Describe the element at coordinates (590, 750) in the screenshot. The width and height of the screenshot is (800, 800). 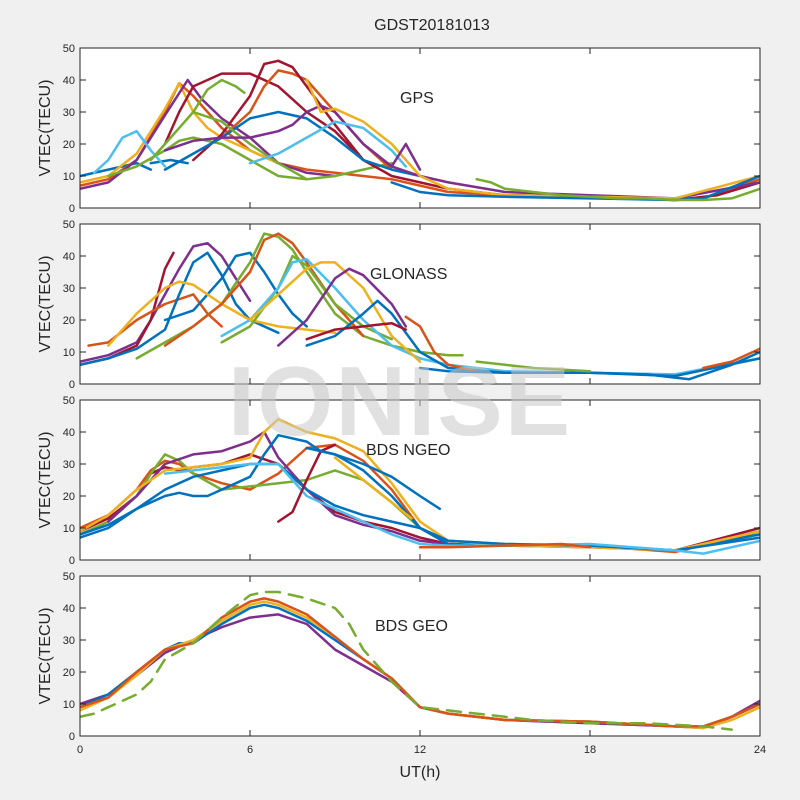
I see `x-tick-label: 18` at that location.